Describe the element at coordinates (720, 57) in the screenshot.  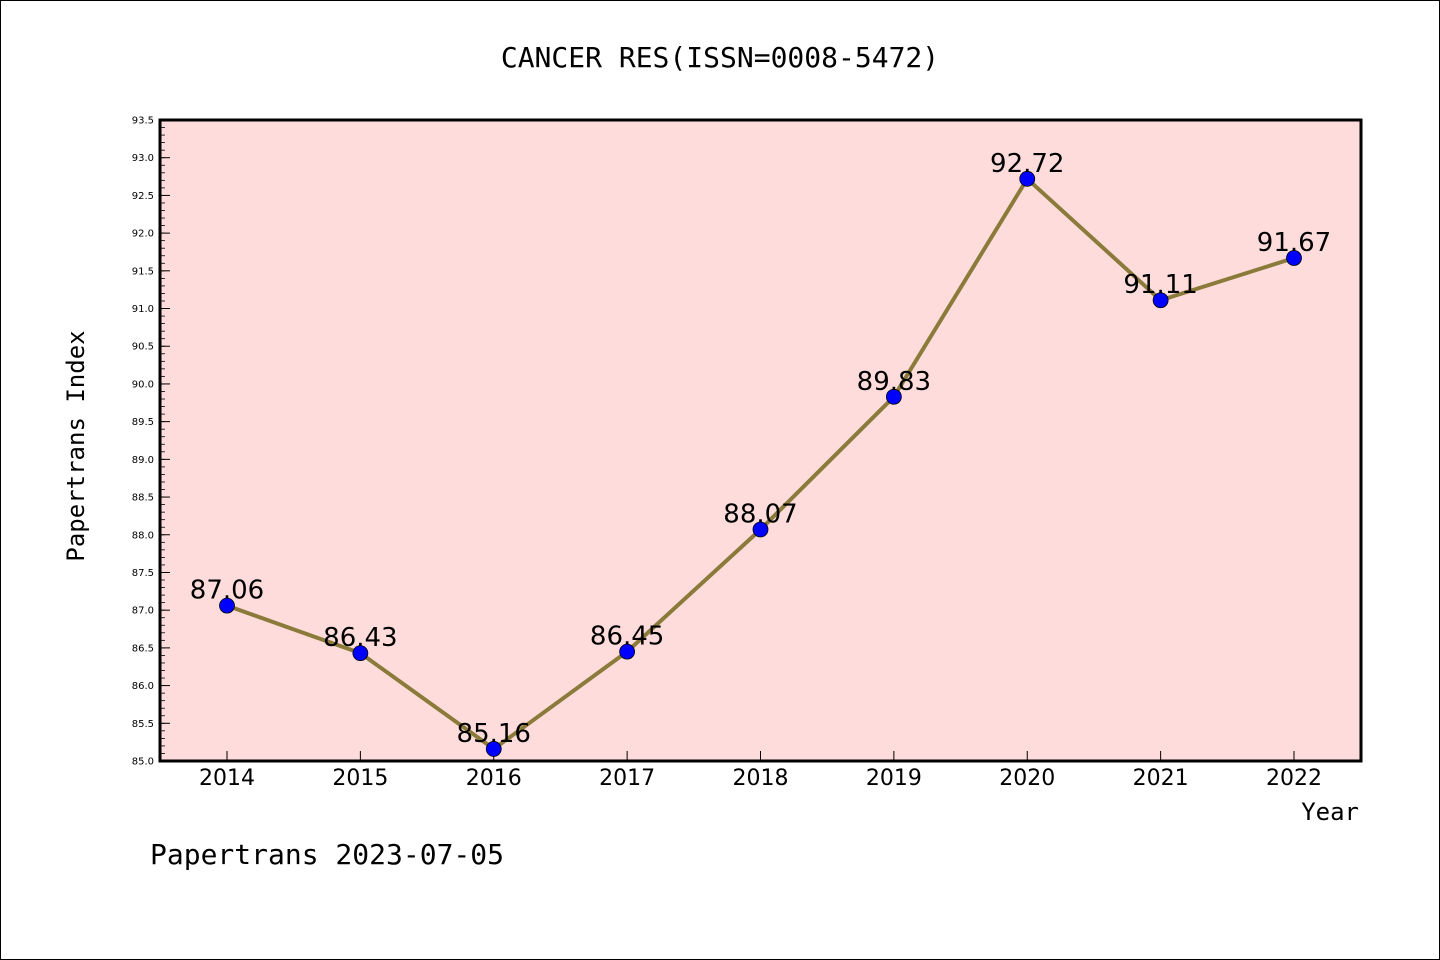
I see `chart-title: CANCER RES(ISSN=0008-5472)` at that location.